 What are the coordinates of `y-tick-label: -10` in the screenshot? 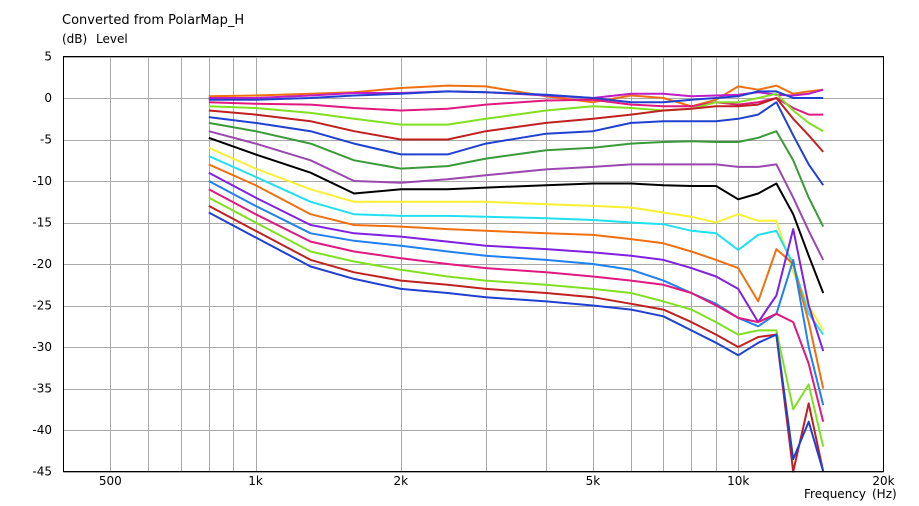 It's located at (42, 181).